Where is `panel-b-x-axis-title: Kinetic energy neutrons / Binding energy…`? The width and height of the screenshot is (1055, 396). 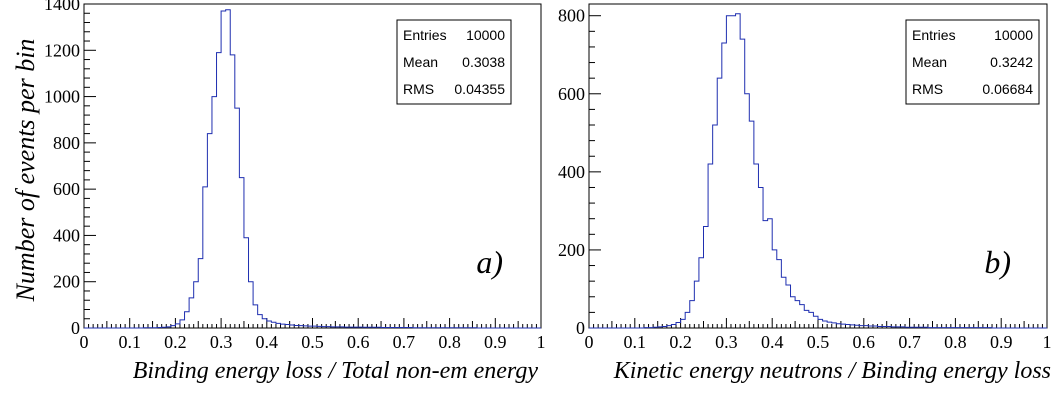 panel-b-x-axis-title: Kinetic energy neutrons / Binding energy… is located at coordinates (832, 371).